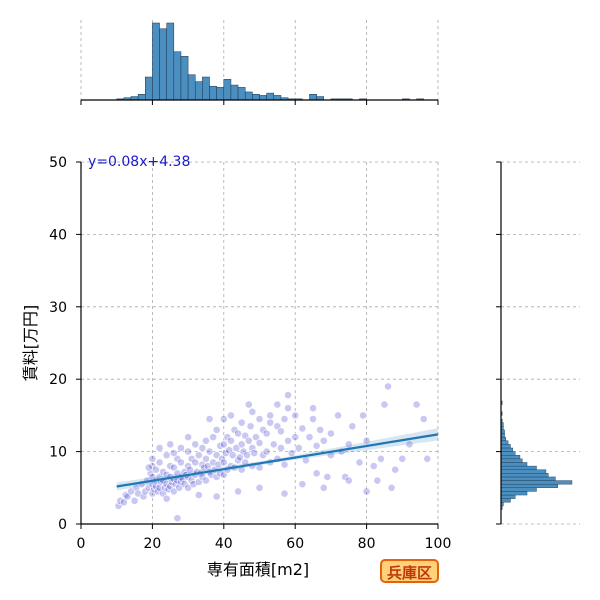  What do you see at coordinates (58, 380) in the screenshot?
I see `y-tick-label: 20` at bounding box center [58, 380].